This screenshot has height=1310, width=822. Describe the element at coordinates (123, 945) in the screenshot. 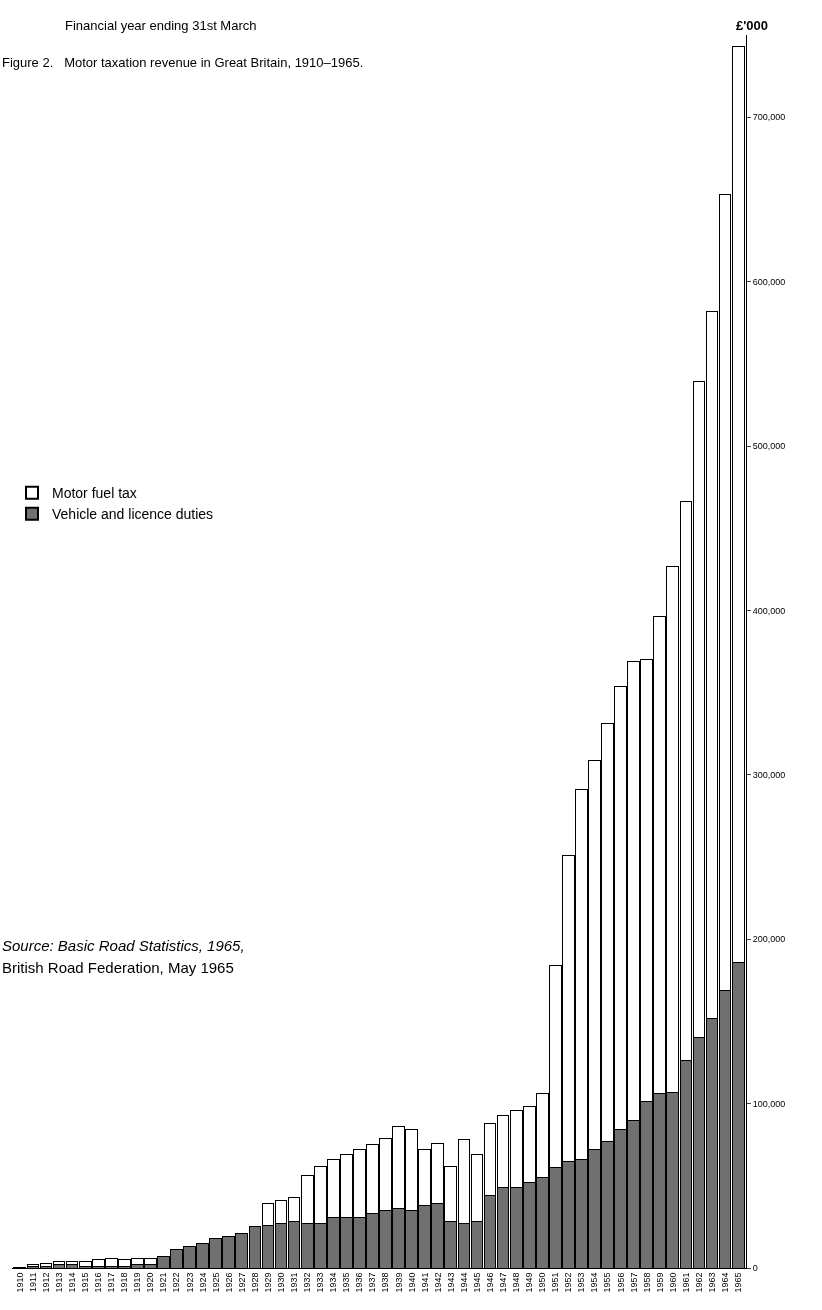

I see `annotation: Source: Basic Road Statistics, 1965,` at that location.